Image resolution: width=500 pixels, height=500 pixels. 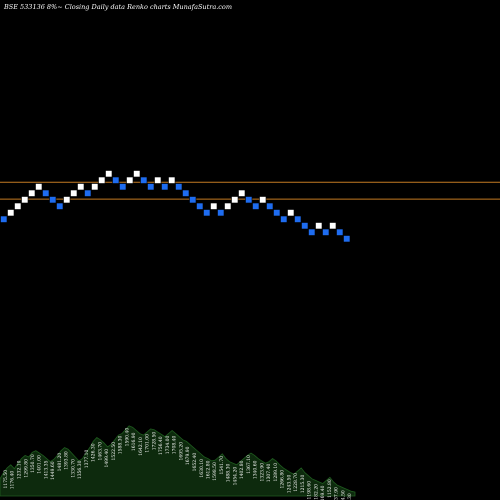 I want to click on volume-label: 1198.60, so click(x=310, y=490).